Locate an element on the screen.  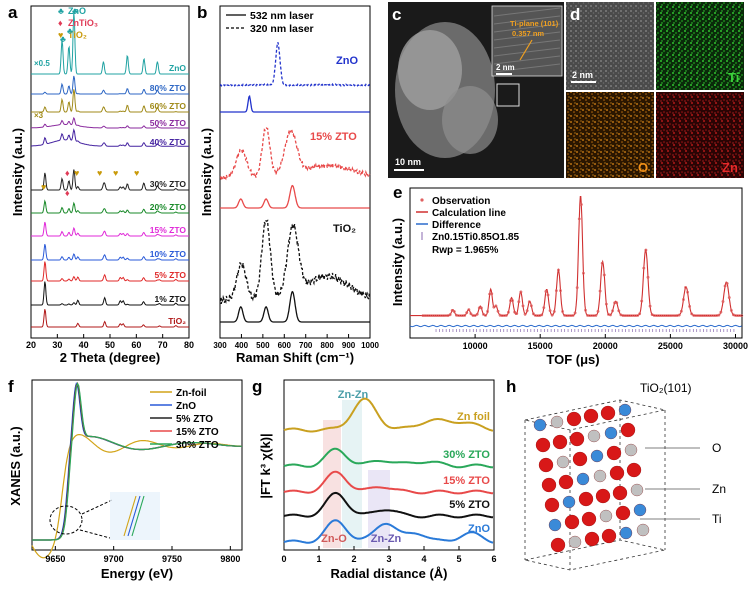
panel-a-frame is located at coordinates (110, 172).